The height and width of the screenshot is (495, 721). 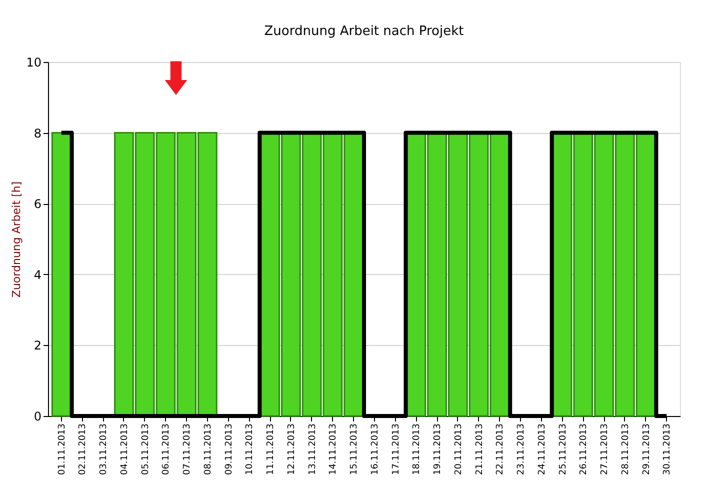 What do you see at coordinates (438, 450) in the screenshot?
I see `x-tick-label: 19.11.2013` at bounding box center [438, 450].